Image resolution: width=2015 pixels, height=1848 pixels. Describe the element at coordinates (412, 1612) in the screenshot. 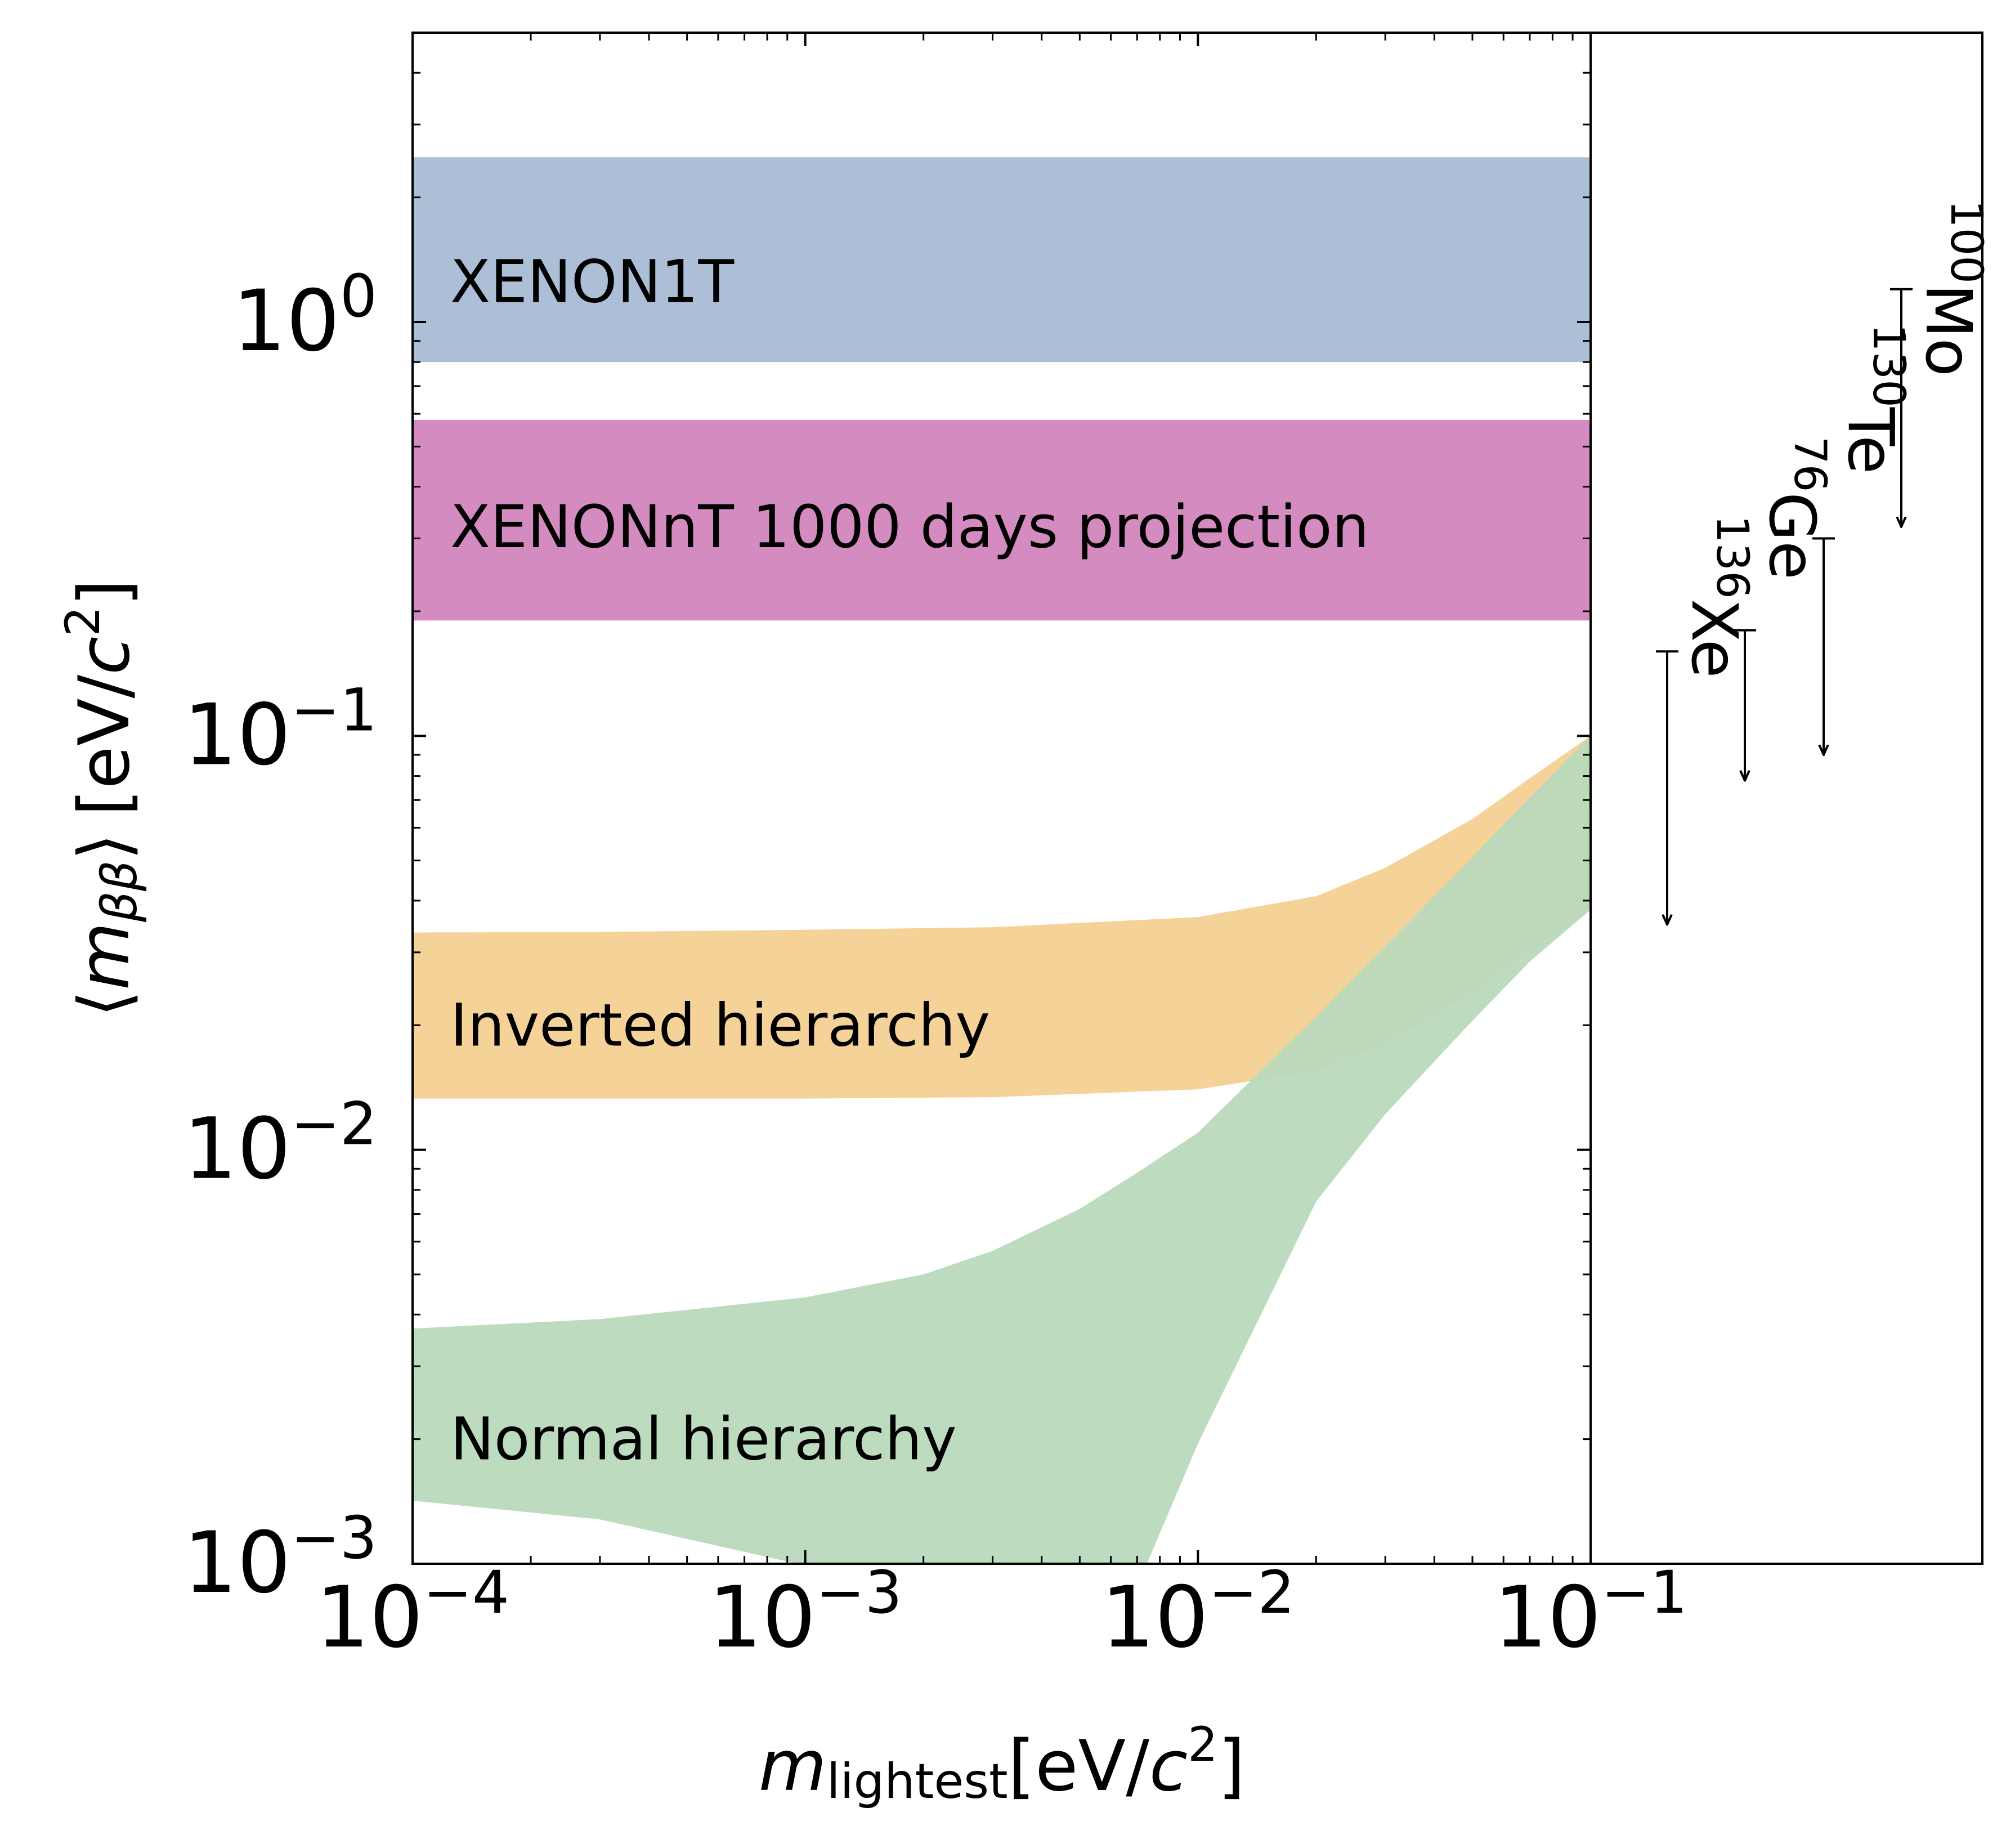

I see `x-tick-label: 10⁻⁴` at that location.